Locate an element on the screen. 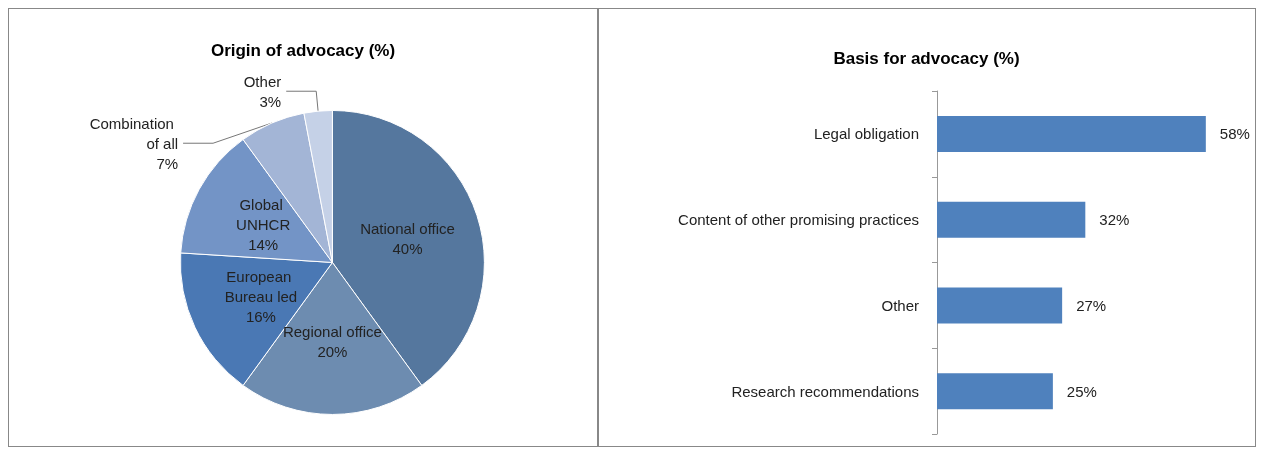 The image size is (1264, 453). slice-label: European Bureau led is located at coordinates (261, 286).